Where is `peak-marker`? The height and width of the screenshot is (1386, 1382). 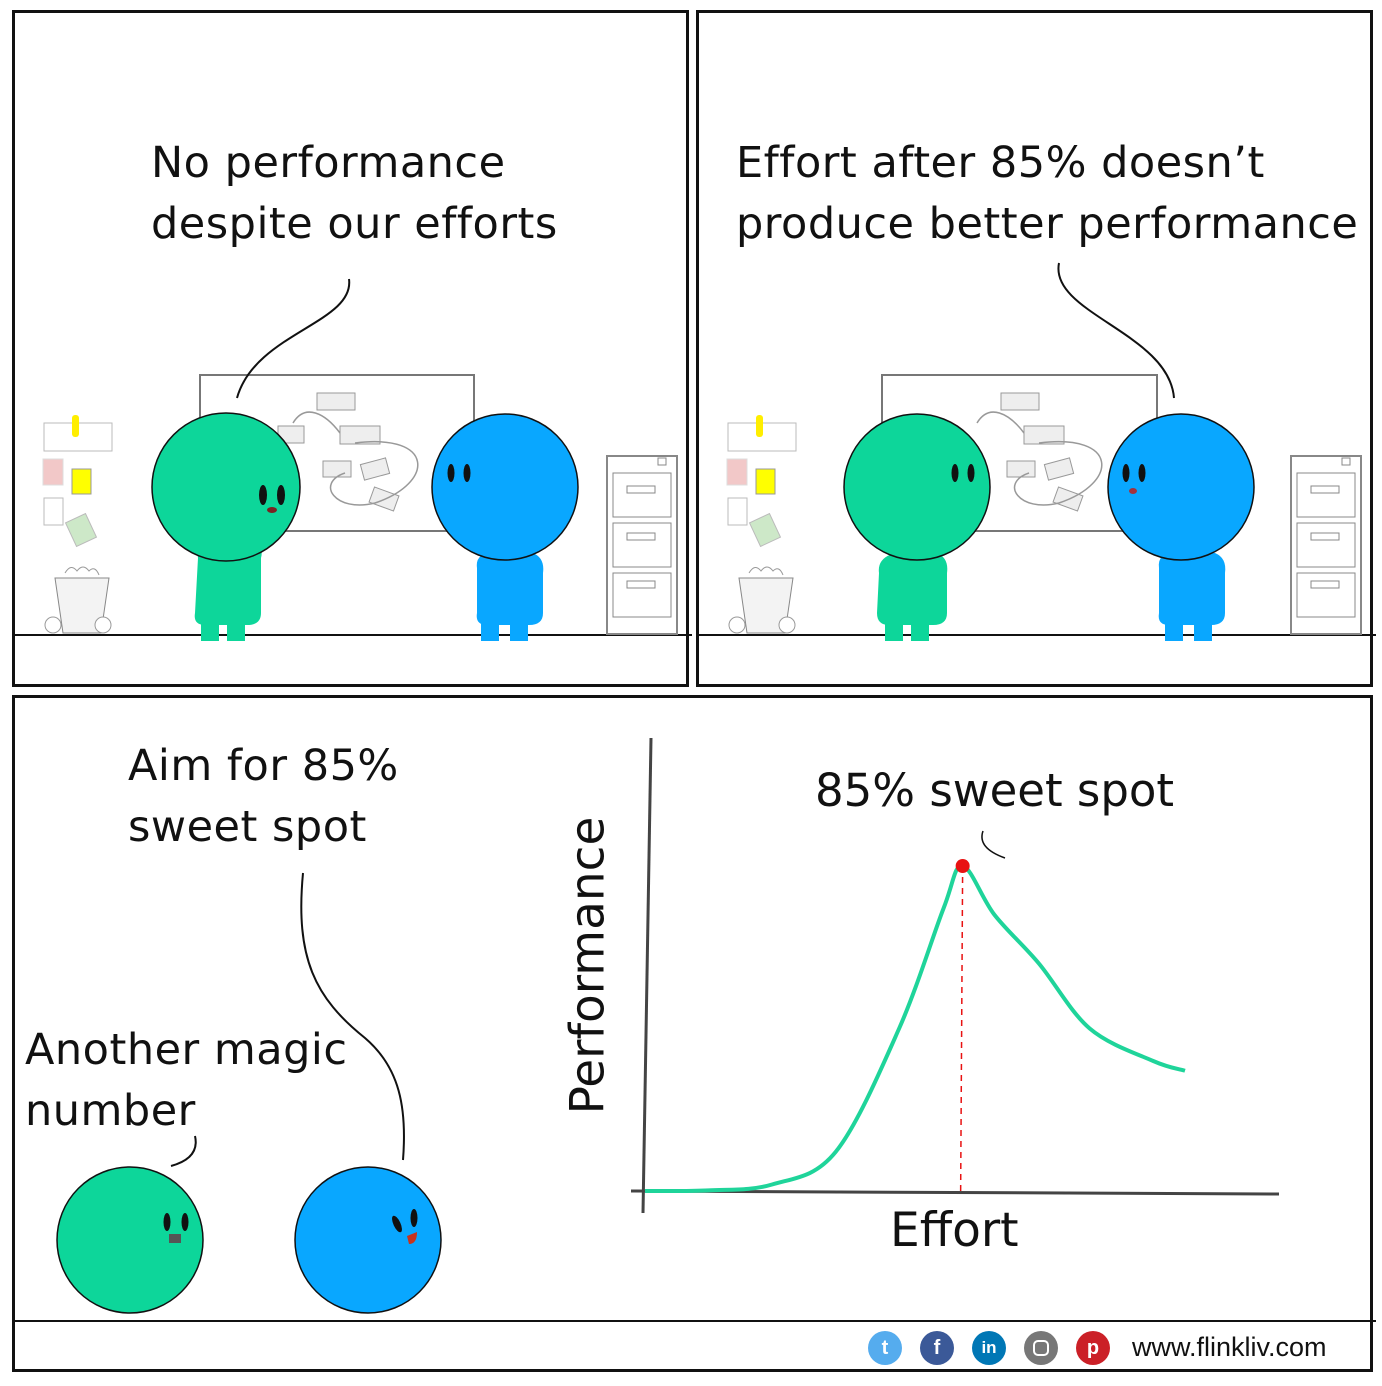 peak-marker is located at coordinates (962, 866).